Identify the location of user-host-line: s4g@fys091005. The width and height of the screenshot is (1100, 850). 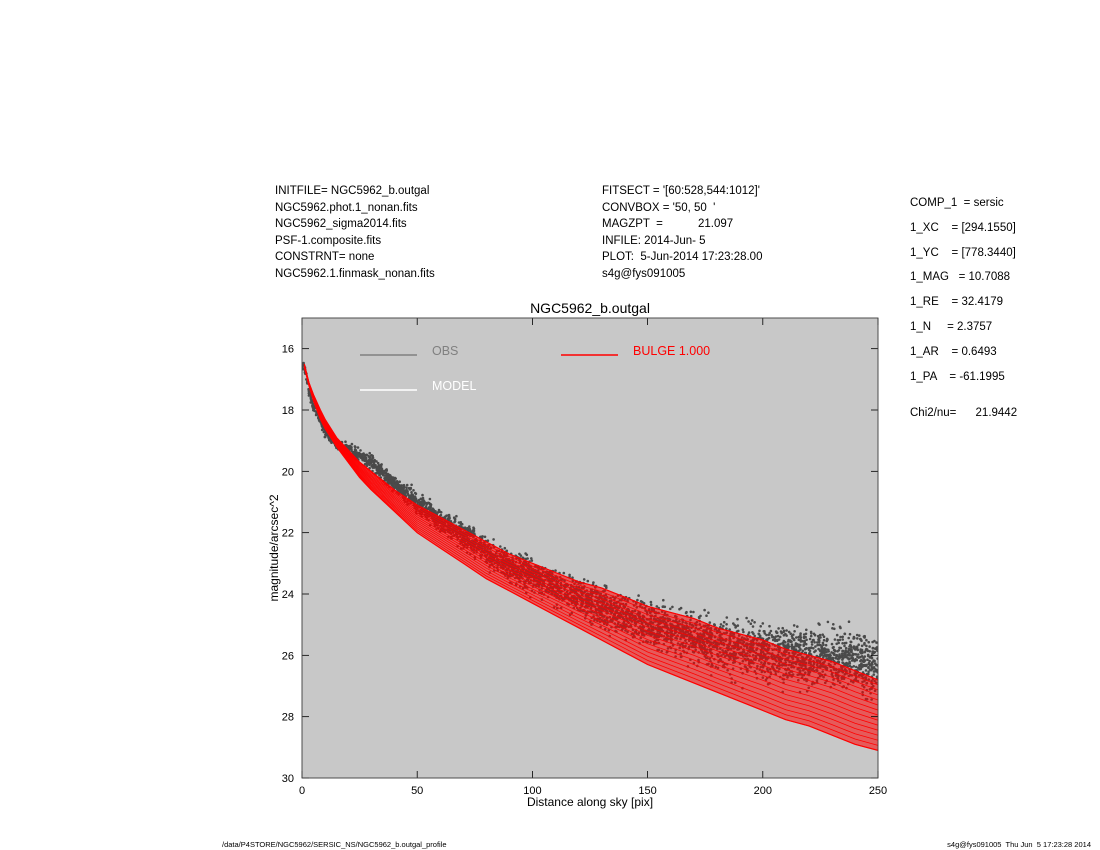
(644, 273).